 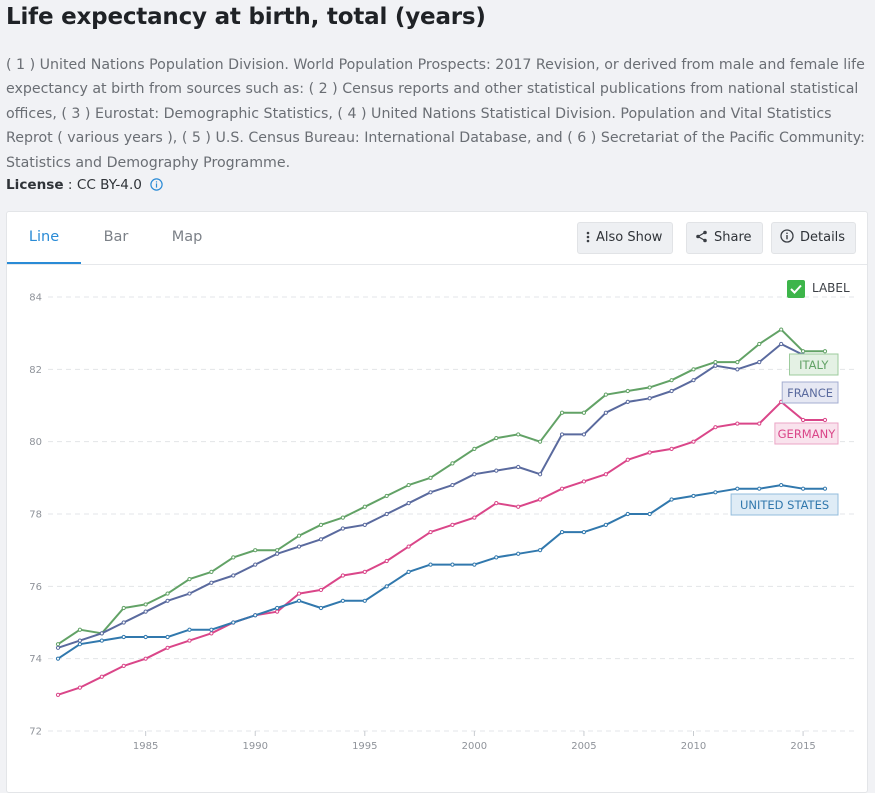 I want to click on tab-map: Map, so click(x=187, y=237).